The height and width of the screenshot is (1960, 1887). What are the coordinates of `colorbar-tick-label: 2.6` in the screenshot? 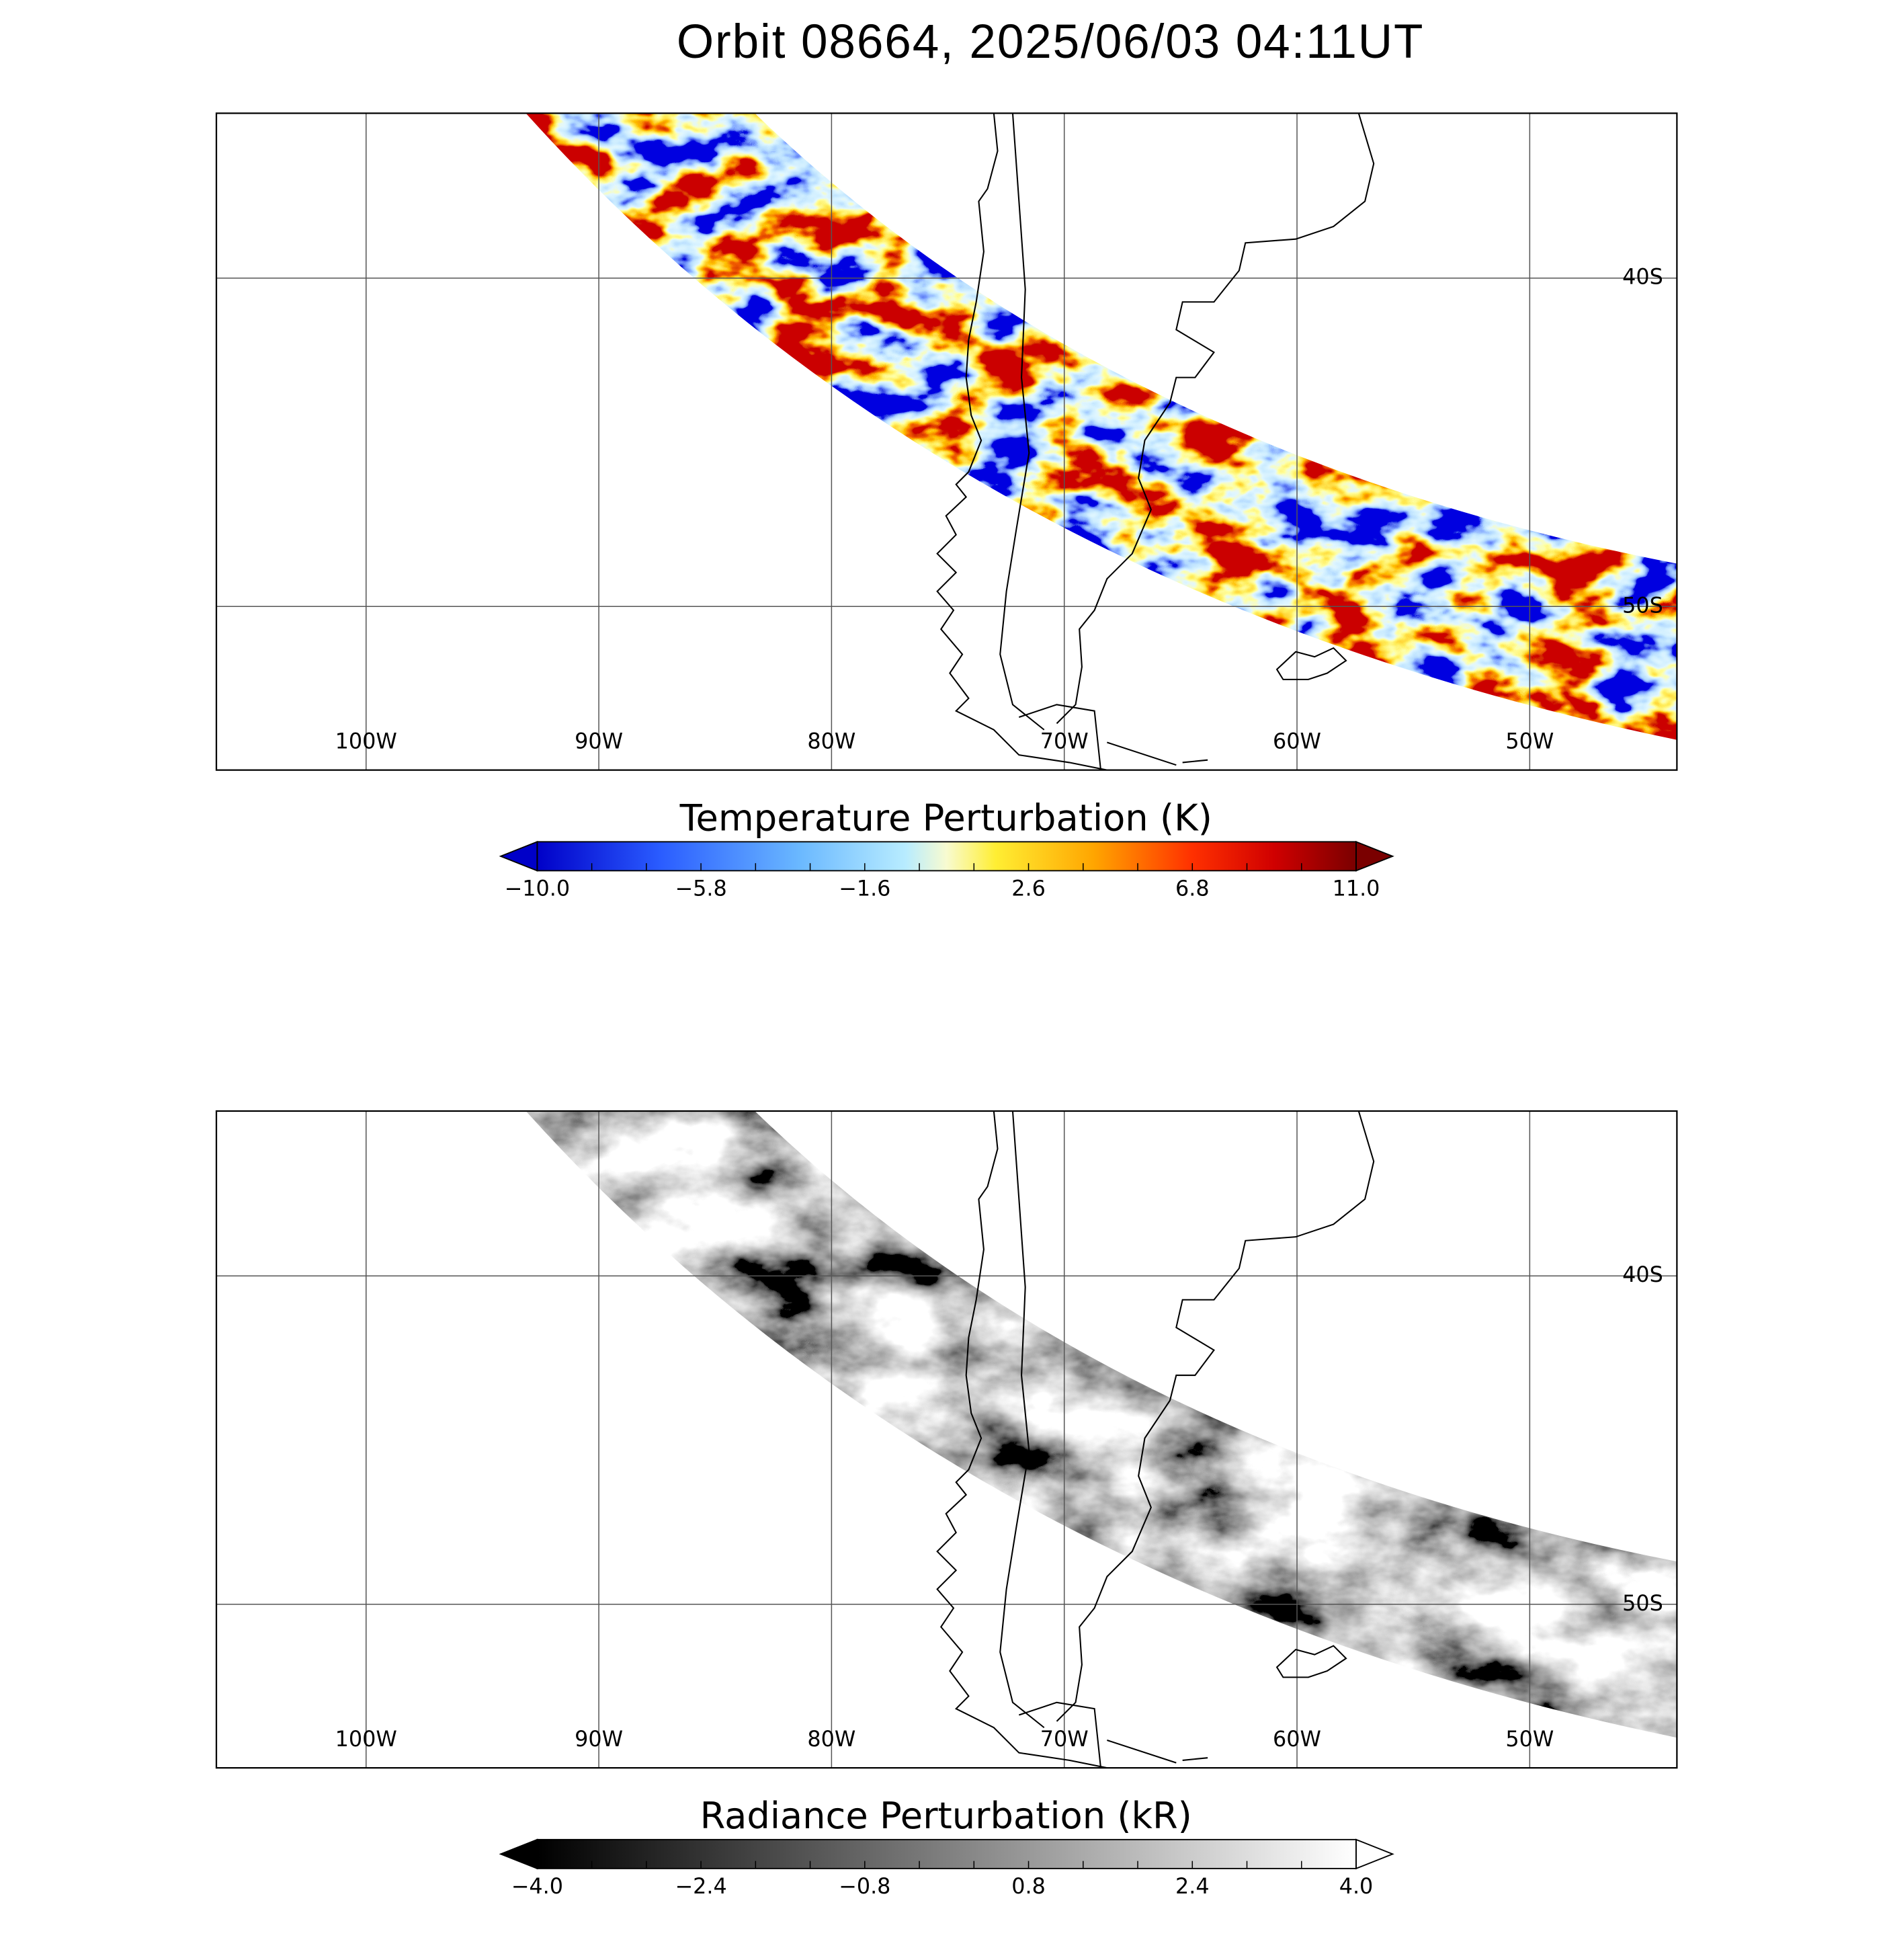 It's located at (1028, 889).